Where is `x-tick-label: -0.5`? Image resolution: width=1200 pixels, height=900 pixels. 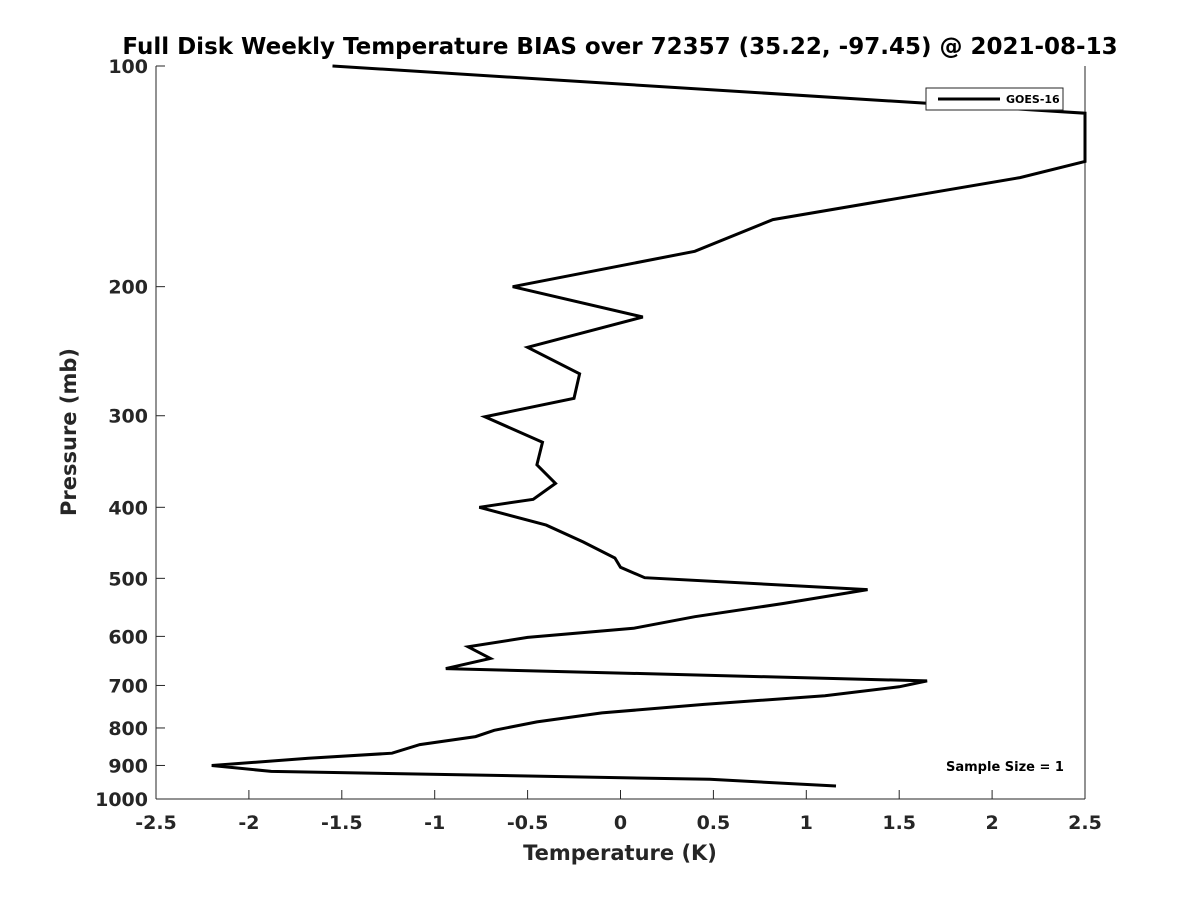 x-tick-label: -0.5 is located at coordinates (528, 823).